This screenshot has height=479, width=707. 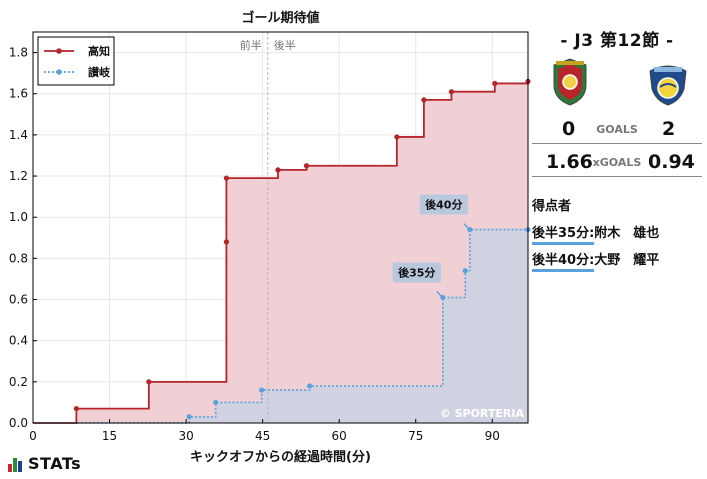 I want to click on y-tick-label: 1.2, so click(x=18, y=176).